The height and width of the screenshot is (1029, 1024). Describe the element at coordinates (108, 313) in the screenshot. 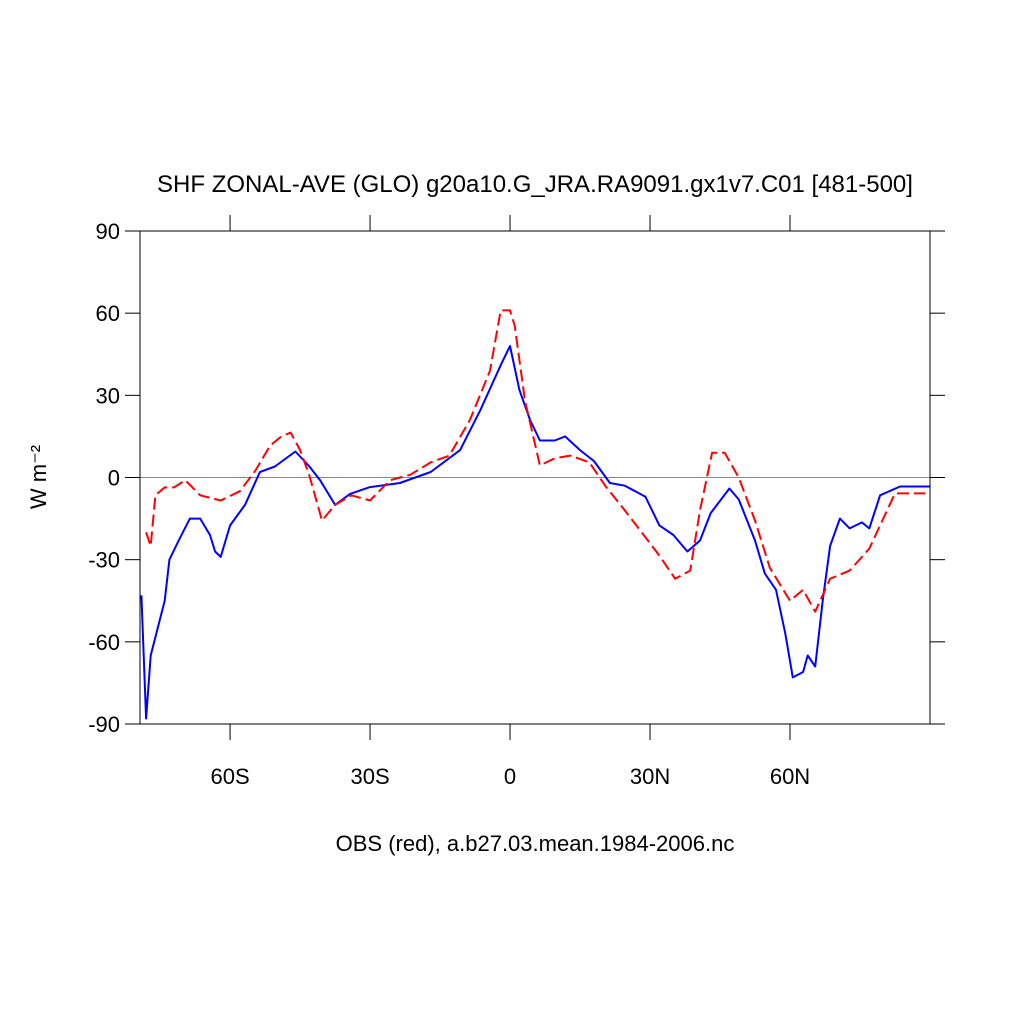

I see `y-tick-label: 60` at that location.